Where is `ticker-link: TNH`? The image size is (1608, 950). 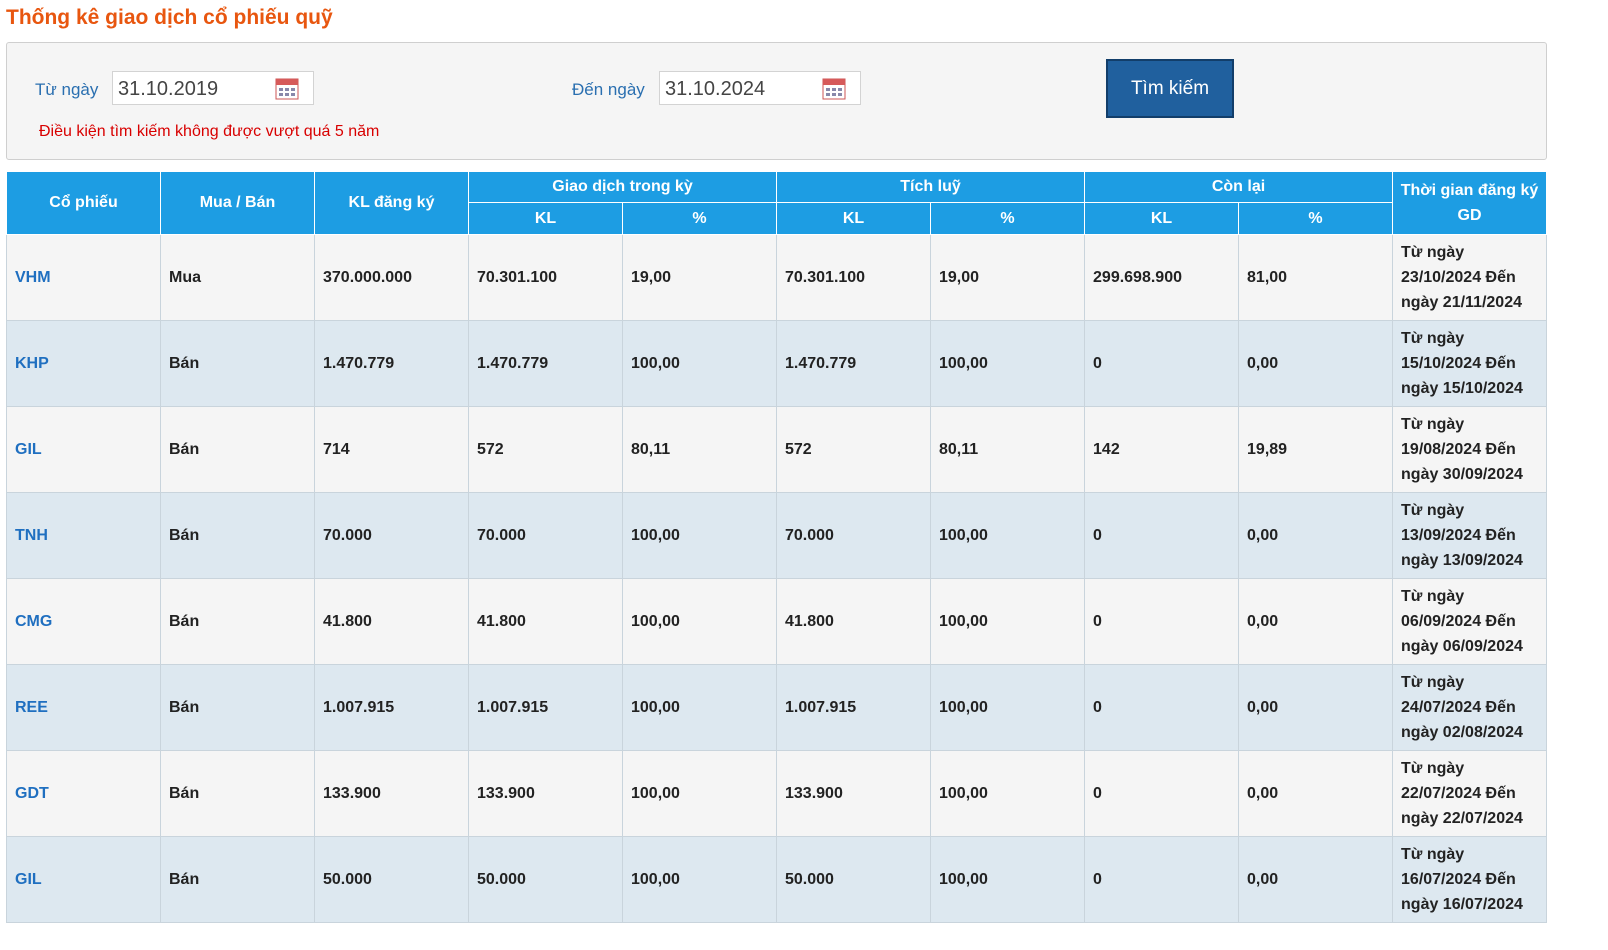
ticker-link: TNH is located at coordinates (83, 535).